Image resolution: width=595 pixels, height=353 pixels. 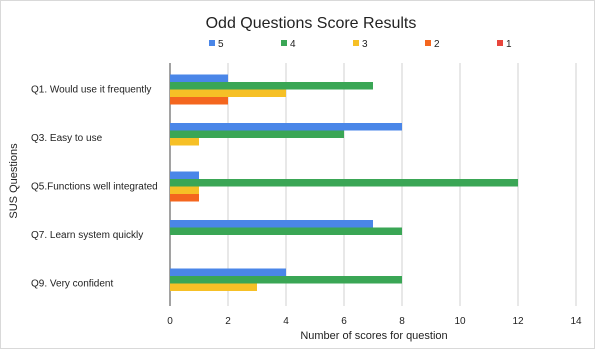 What do you see at coordinates (402, 321) in the screenshot?
I see `x-tick-label: 8` at bounding box center [402, 321].